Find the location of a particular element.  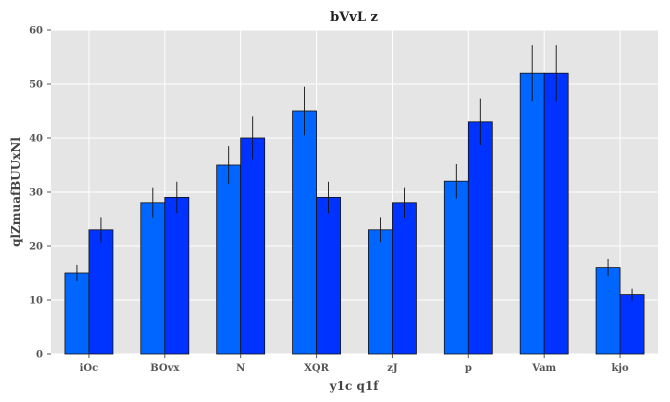

y-tick-label: 50 is located at coordinates (36, 85).